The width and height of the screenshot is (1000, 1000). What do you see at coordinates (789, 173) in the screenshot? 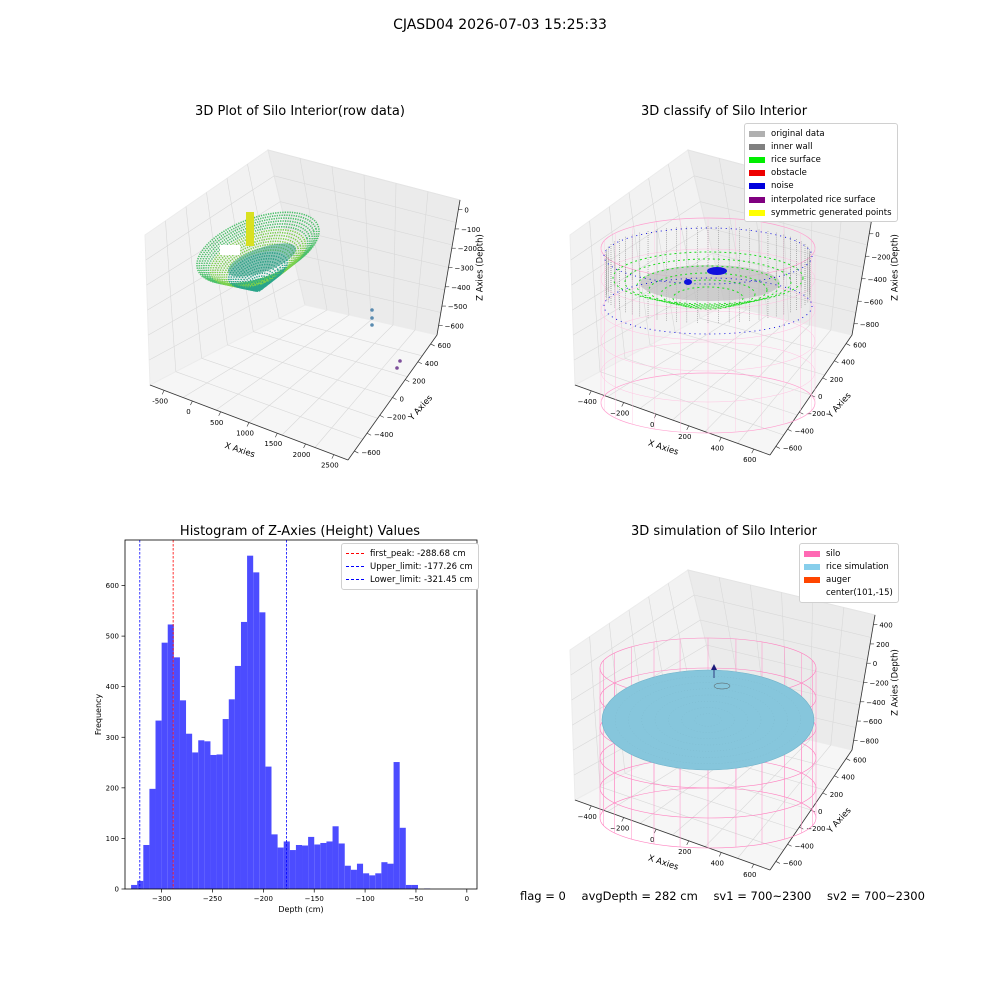
I see `panel2-legend-label: obstacle` at bounding box center [789, 173].